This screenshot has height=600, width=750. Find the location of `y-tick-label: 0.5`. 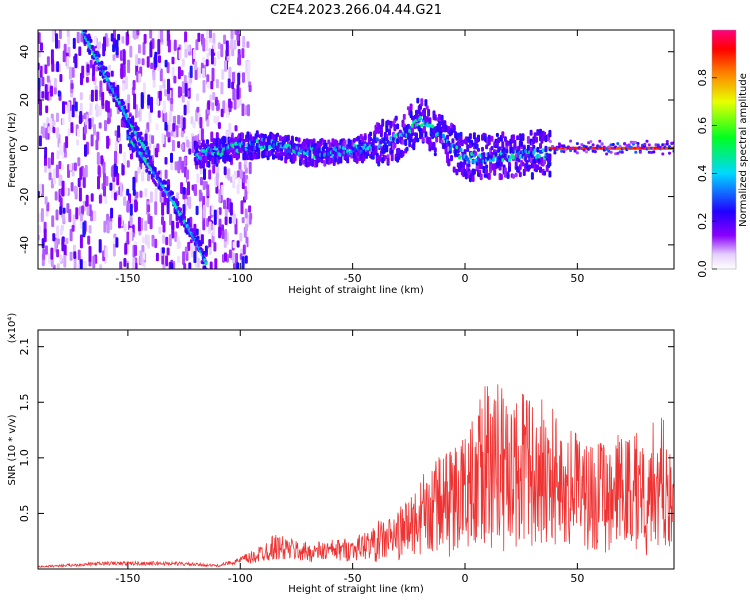

y-tick-label: 0.5 is located at coordinates (24, 514).